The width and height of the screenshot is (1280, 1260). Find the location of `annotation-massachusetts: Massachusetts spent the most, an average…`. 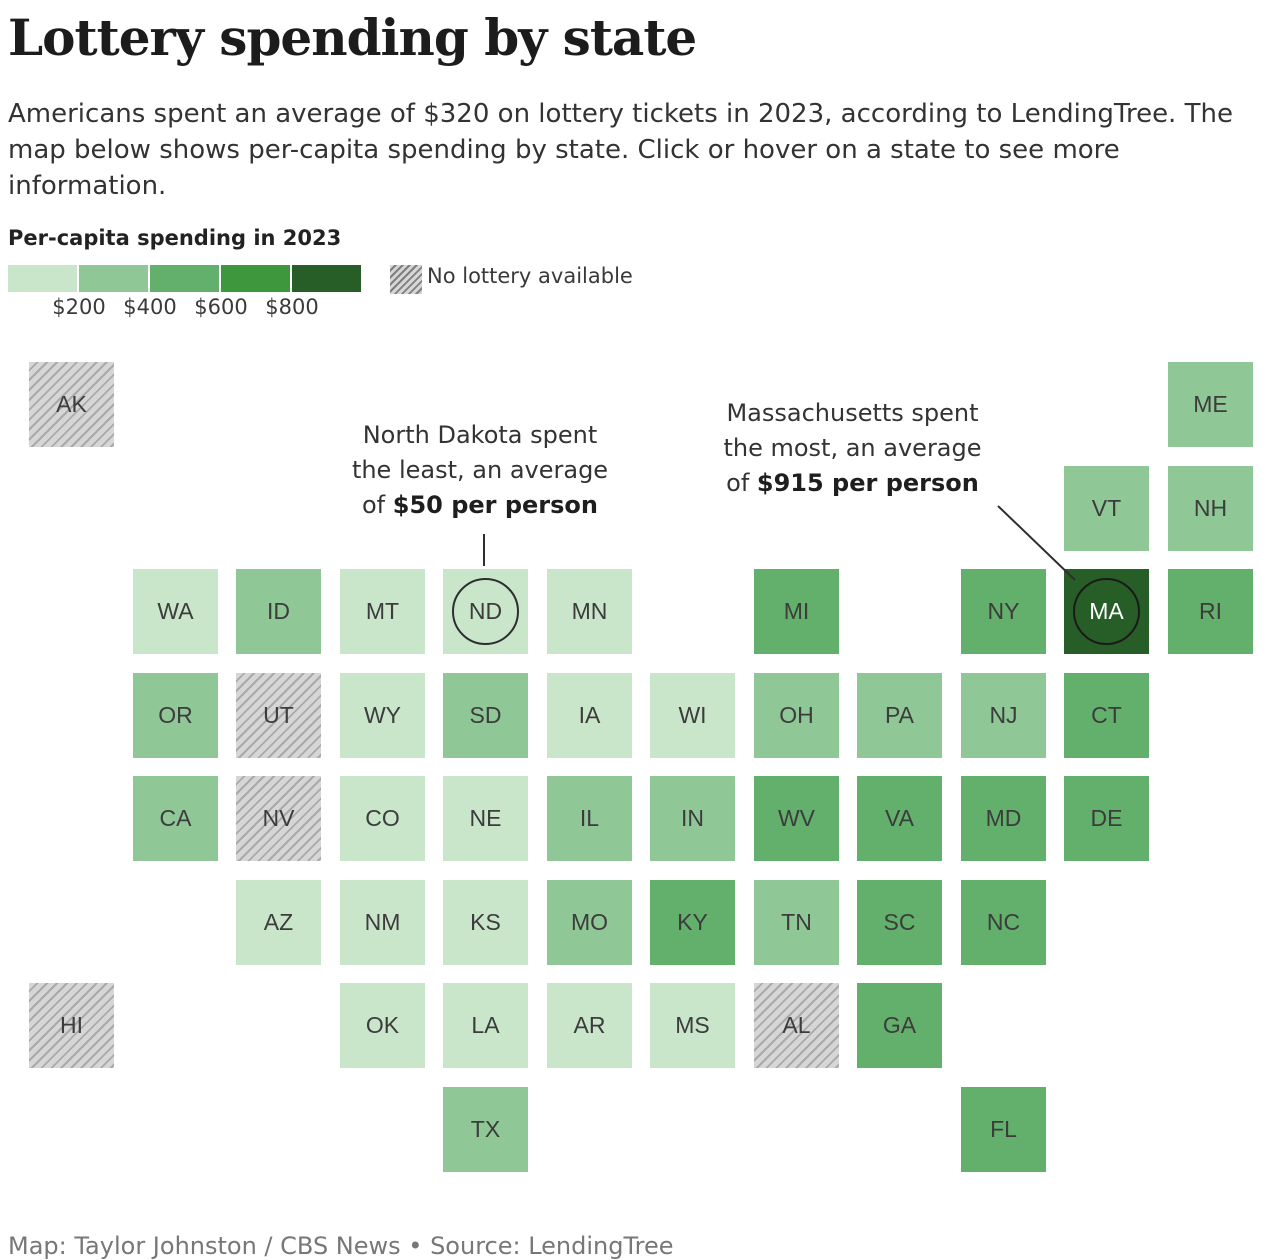

annotation-massachusetts: Massachusetts spent the most, an average… is located at coordinates (852, 448).